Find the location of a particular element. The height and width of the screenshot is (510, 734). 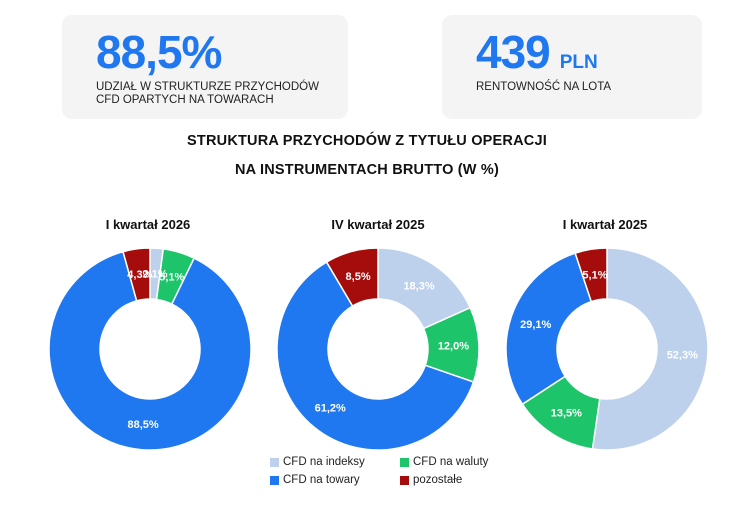

legend-item-indices: CFD na indeksy is located at coordinates (317, 462).